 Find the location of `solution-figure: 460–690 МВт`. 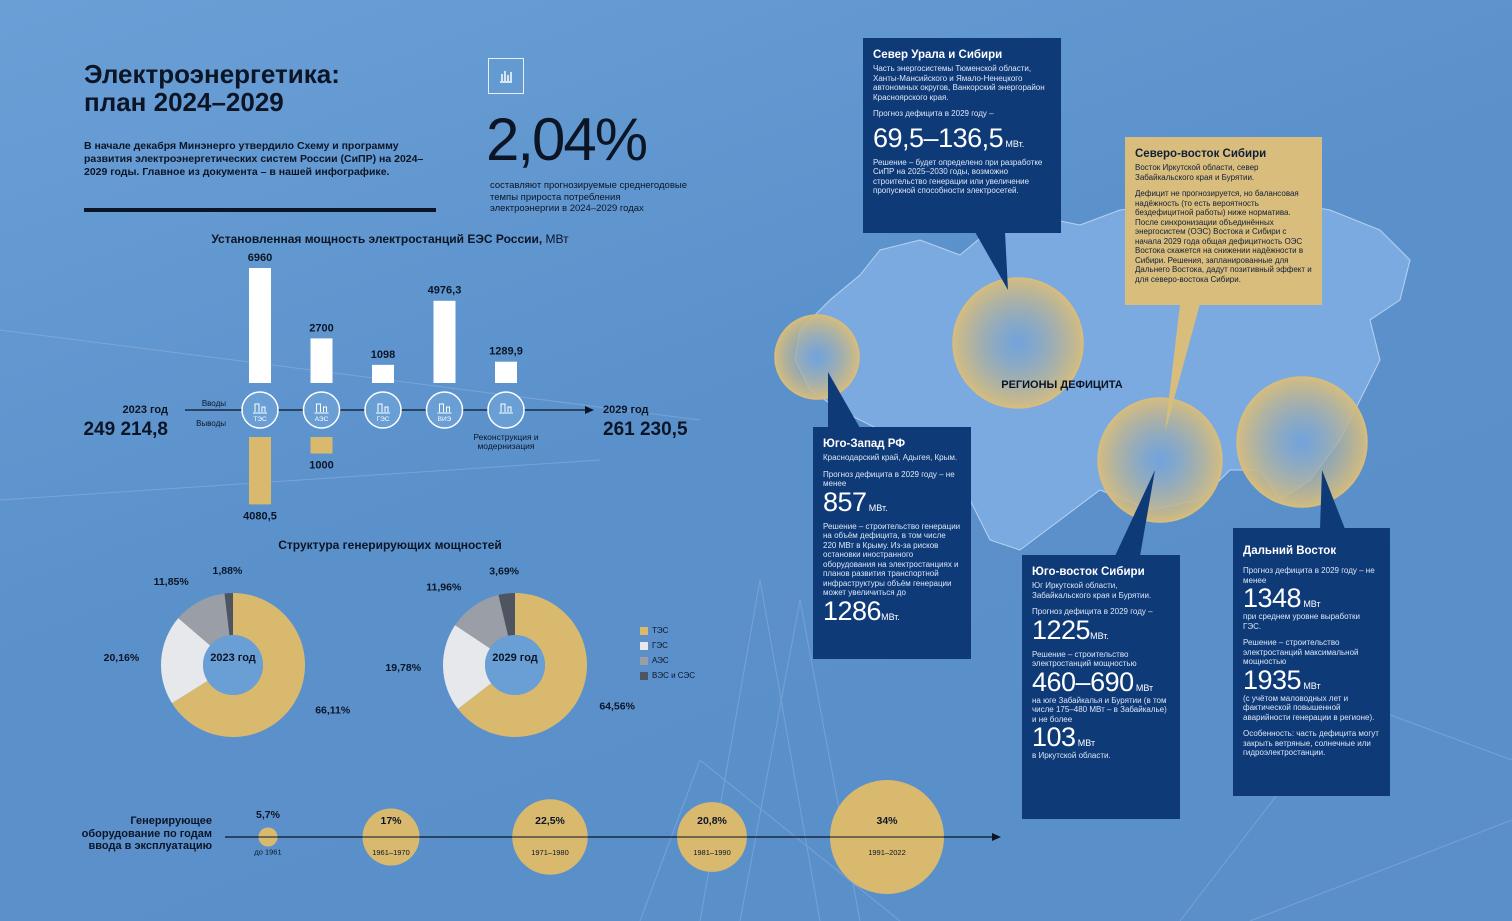

solution-figure: 460–690 МВт is located at coordinates (1101, 682).